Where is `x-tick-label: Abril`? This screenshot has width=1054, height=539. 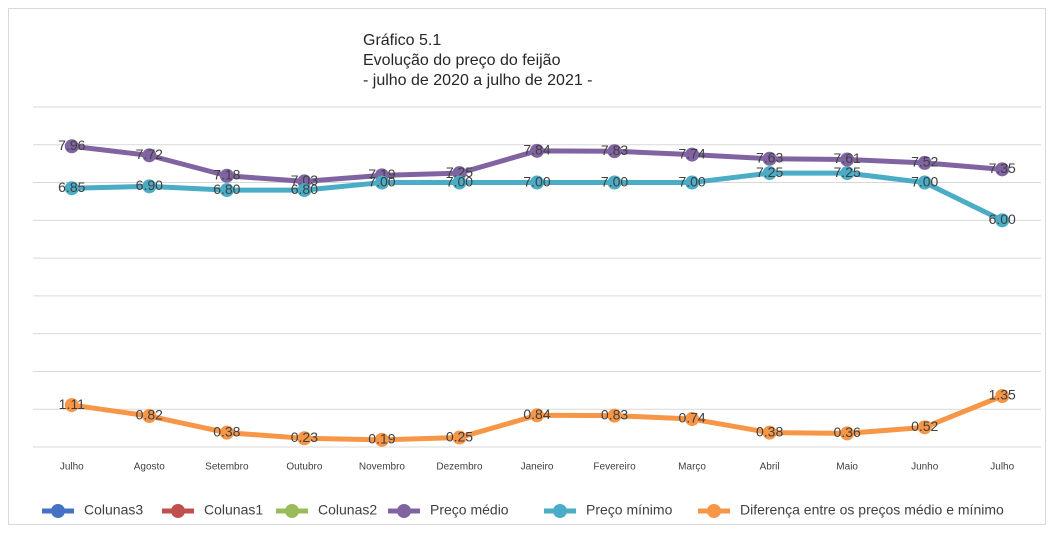
x-tick-label: Abril is located at coordinates (770, 467).